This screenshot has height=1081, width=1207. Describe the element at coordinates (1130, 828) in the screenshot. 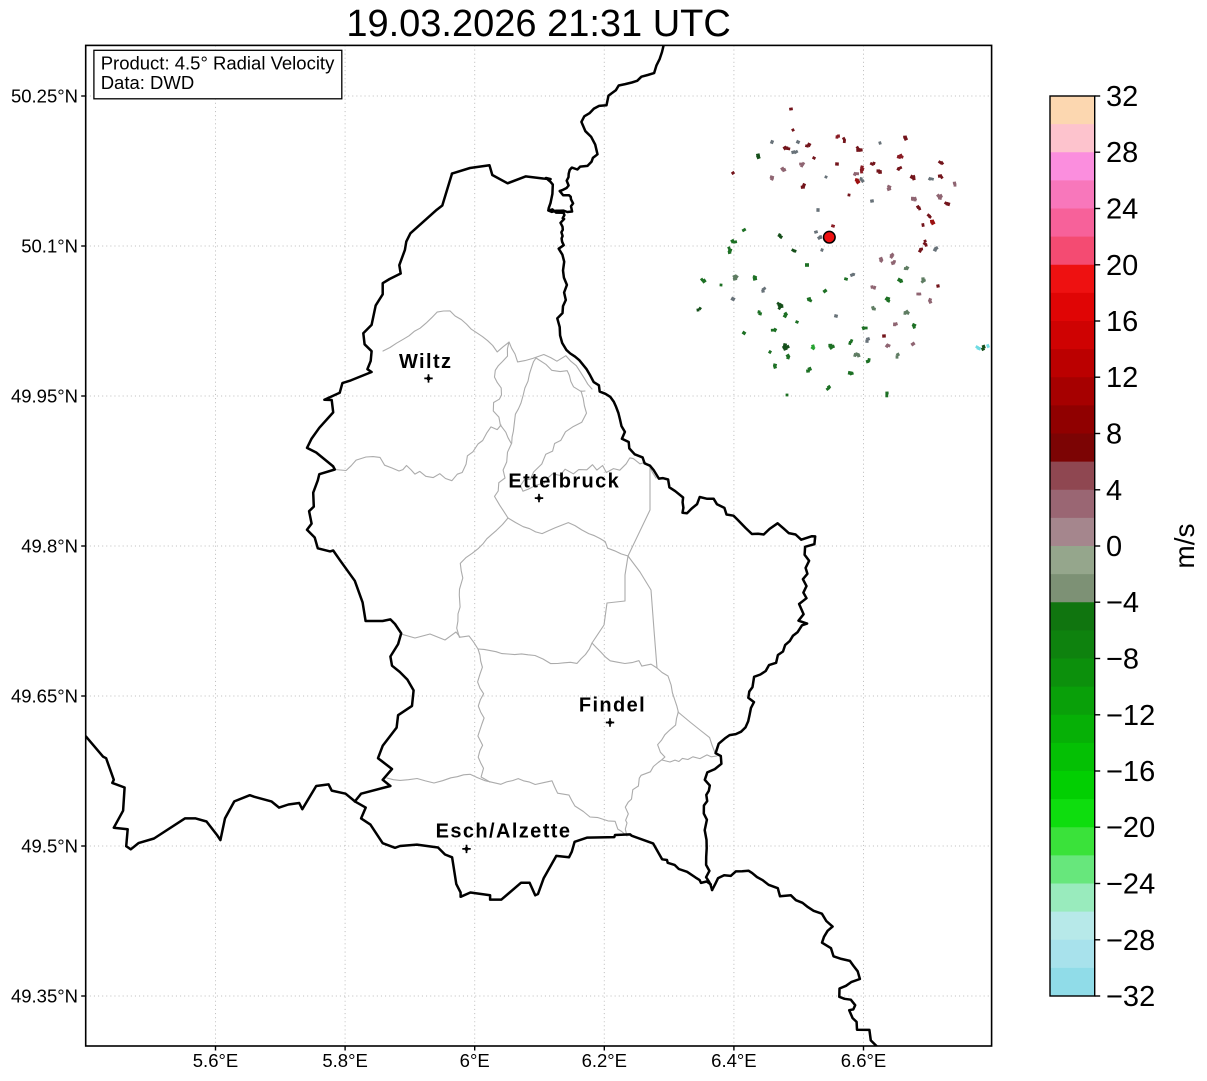

I see `svg-text: −20` at that location.